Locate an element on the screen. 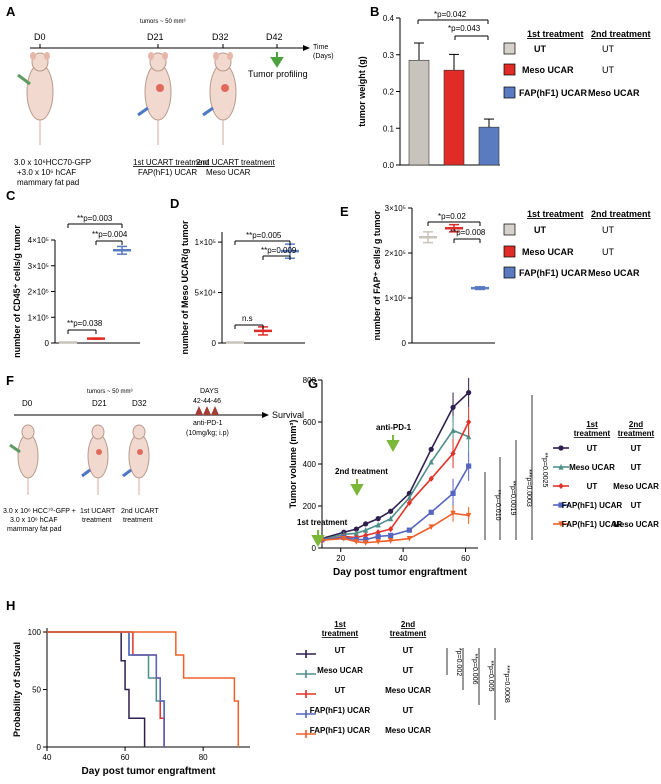 The width and height of the screenshot is (661, 784). cells-line1: 3.0 x 10⁶HCC70-GFP is located at coordinates (52, 162).